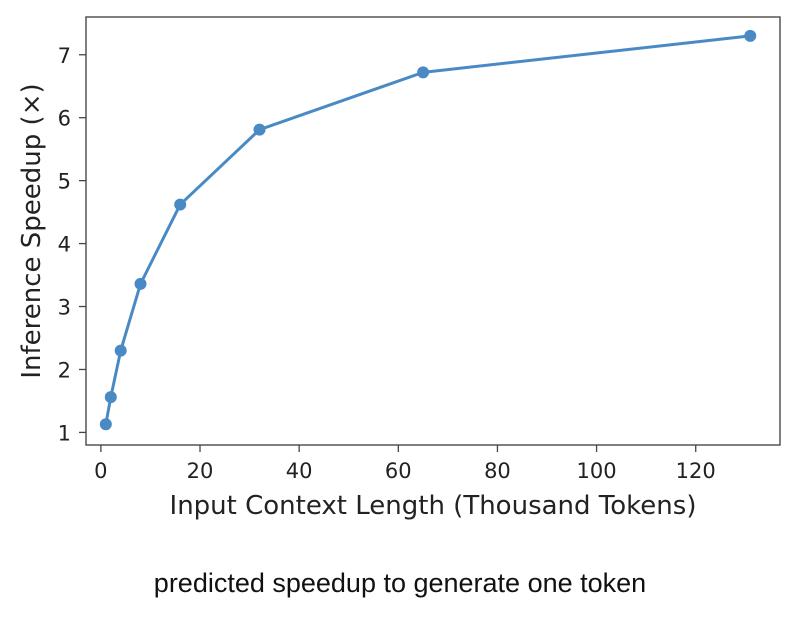 The height and width of the screenshot is (626, 800). What do you see at coordinates (64, 433) in the screenshot?
I see `y-tick-label: 1` at bounding box center [64, 433].